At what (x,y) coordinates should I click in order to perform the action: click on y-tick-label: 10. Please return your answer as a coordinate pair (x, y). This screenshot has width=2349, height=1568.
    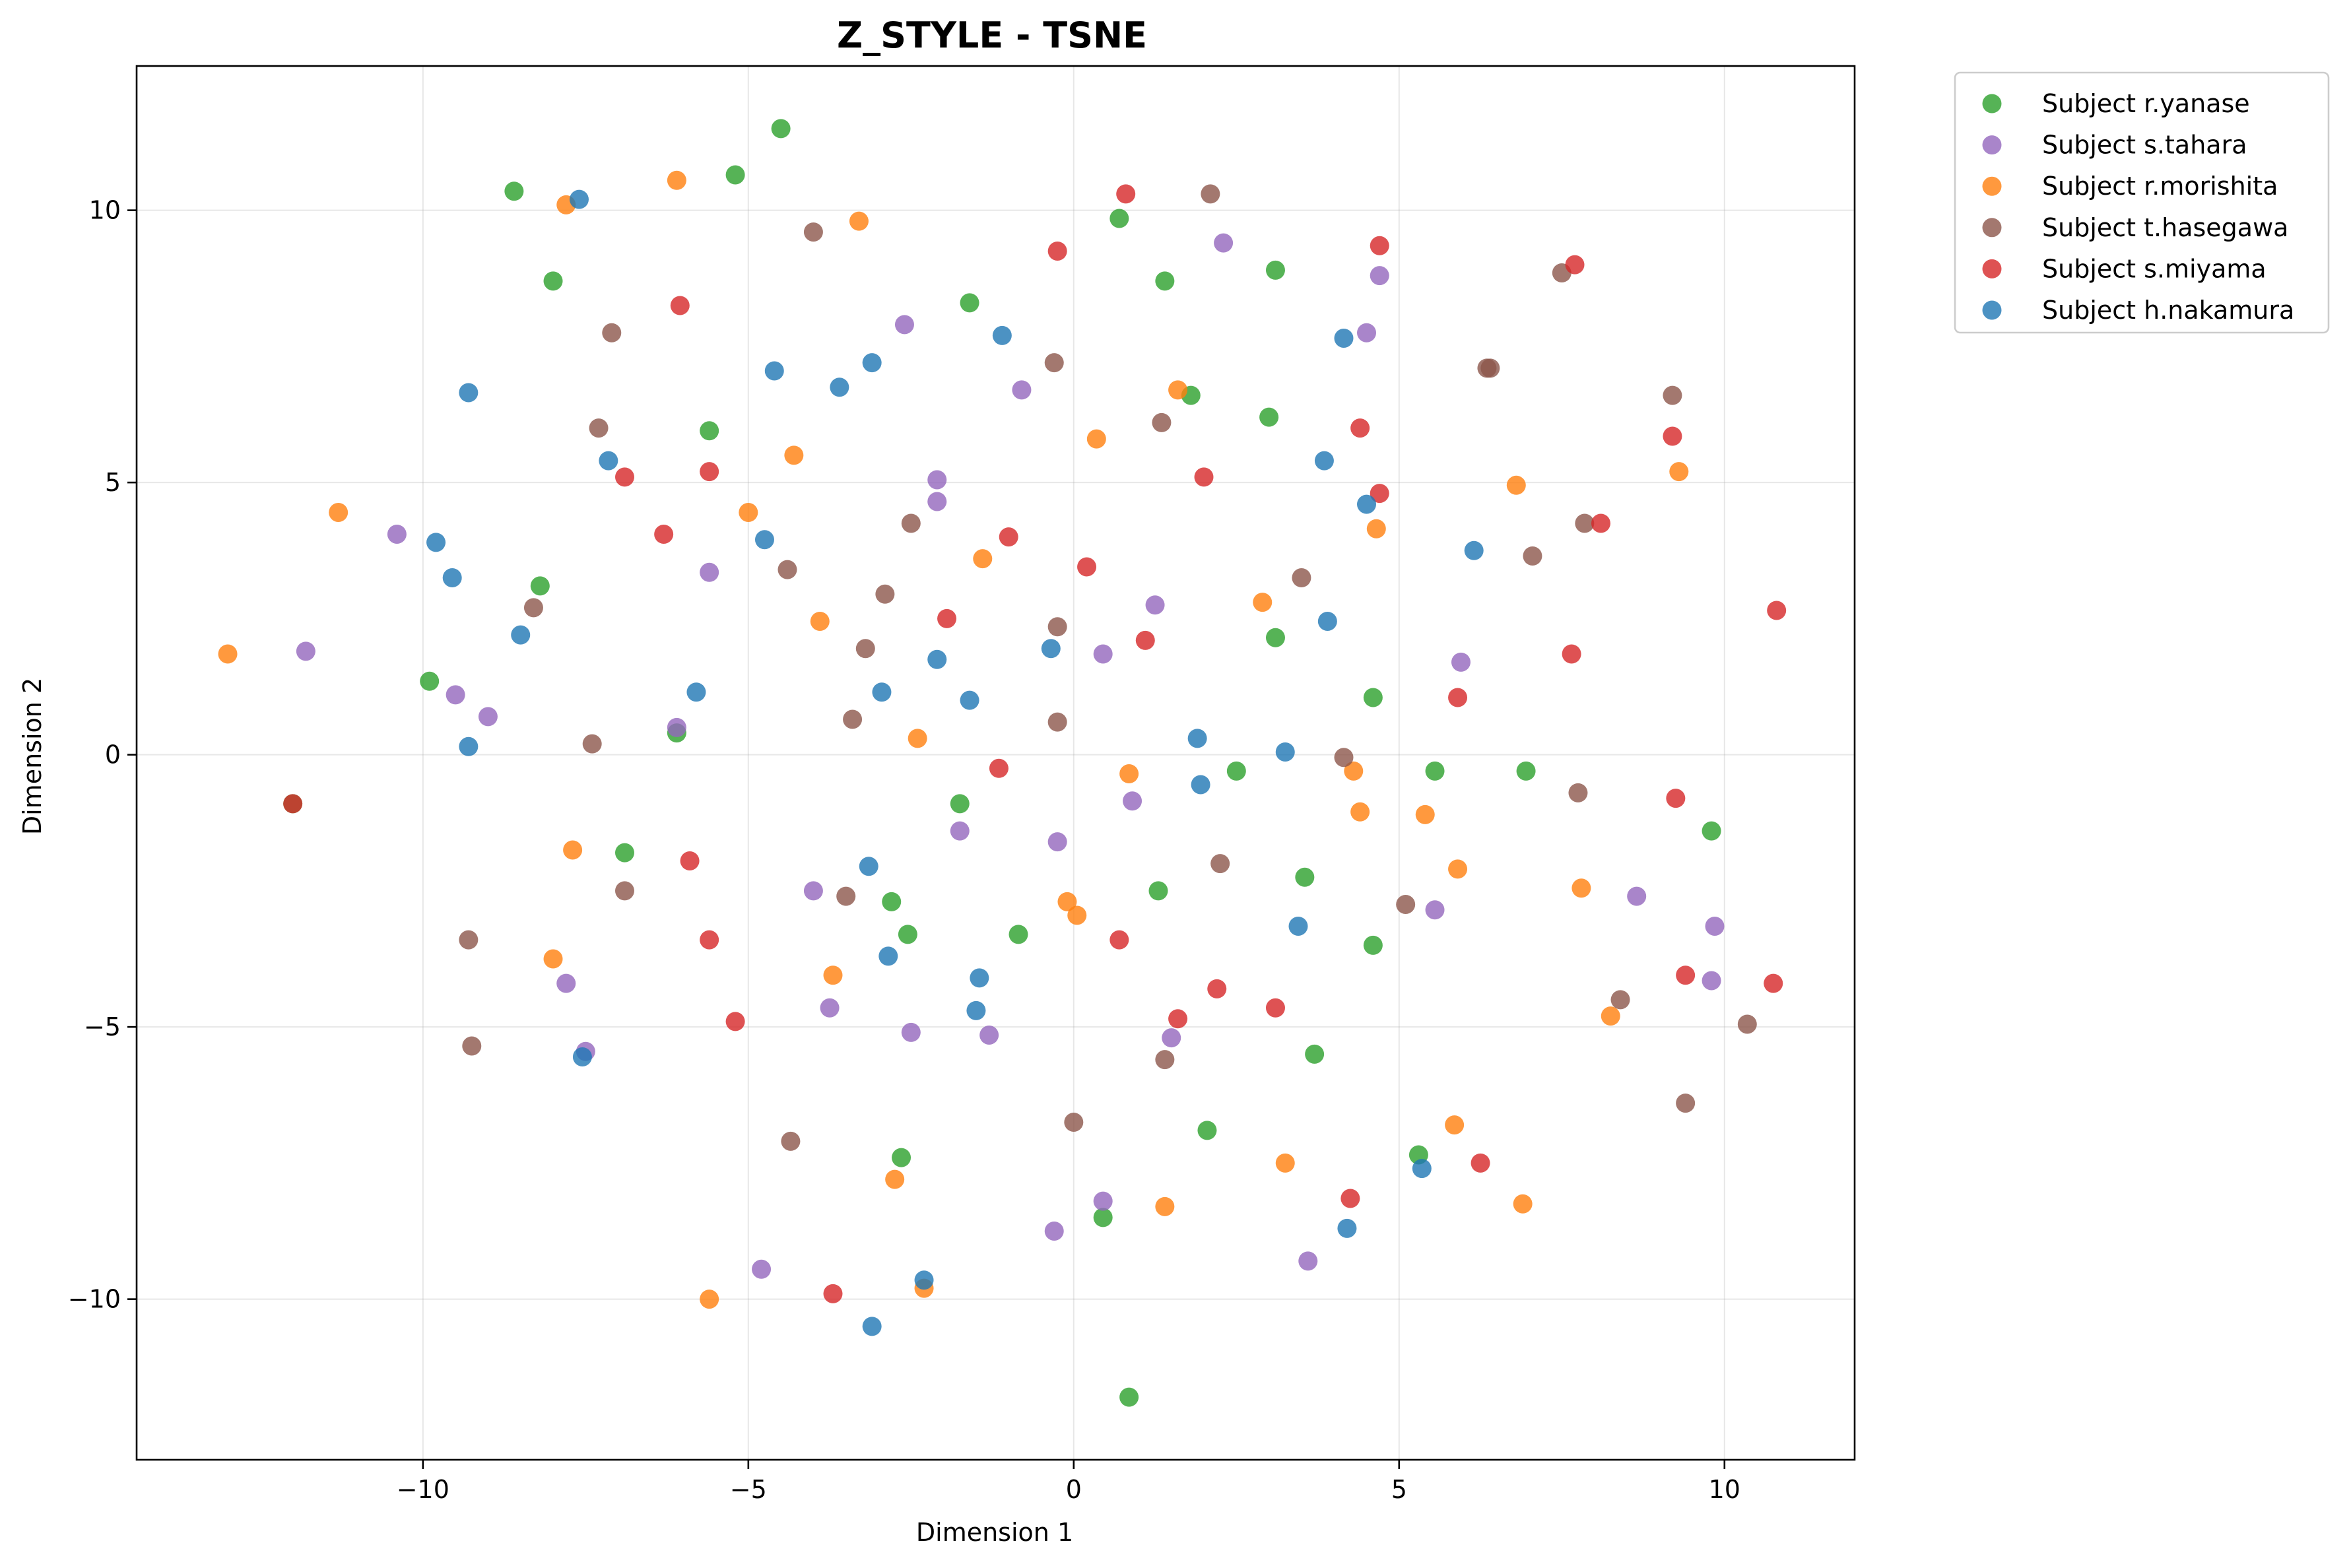
    Looking at the image, I should click on (105, 211).